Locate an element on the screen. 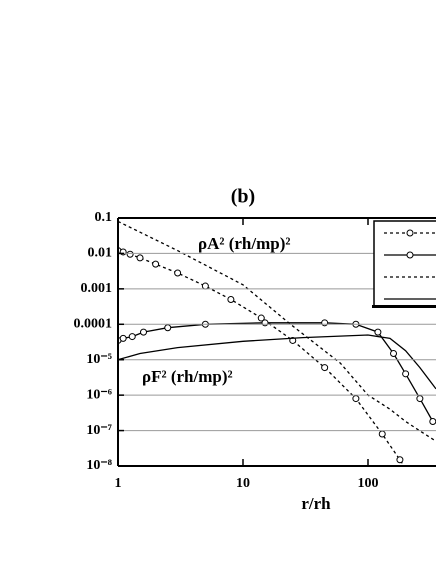 The height and width of the screenshot is (564, 436). series-line is located at coordinates (277, 362).